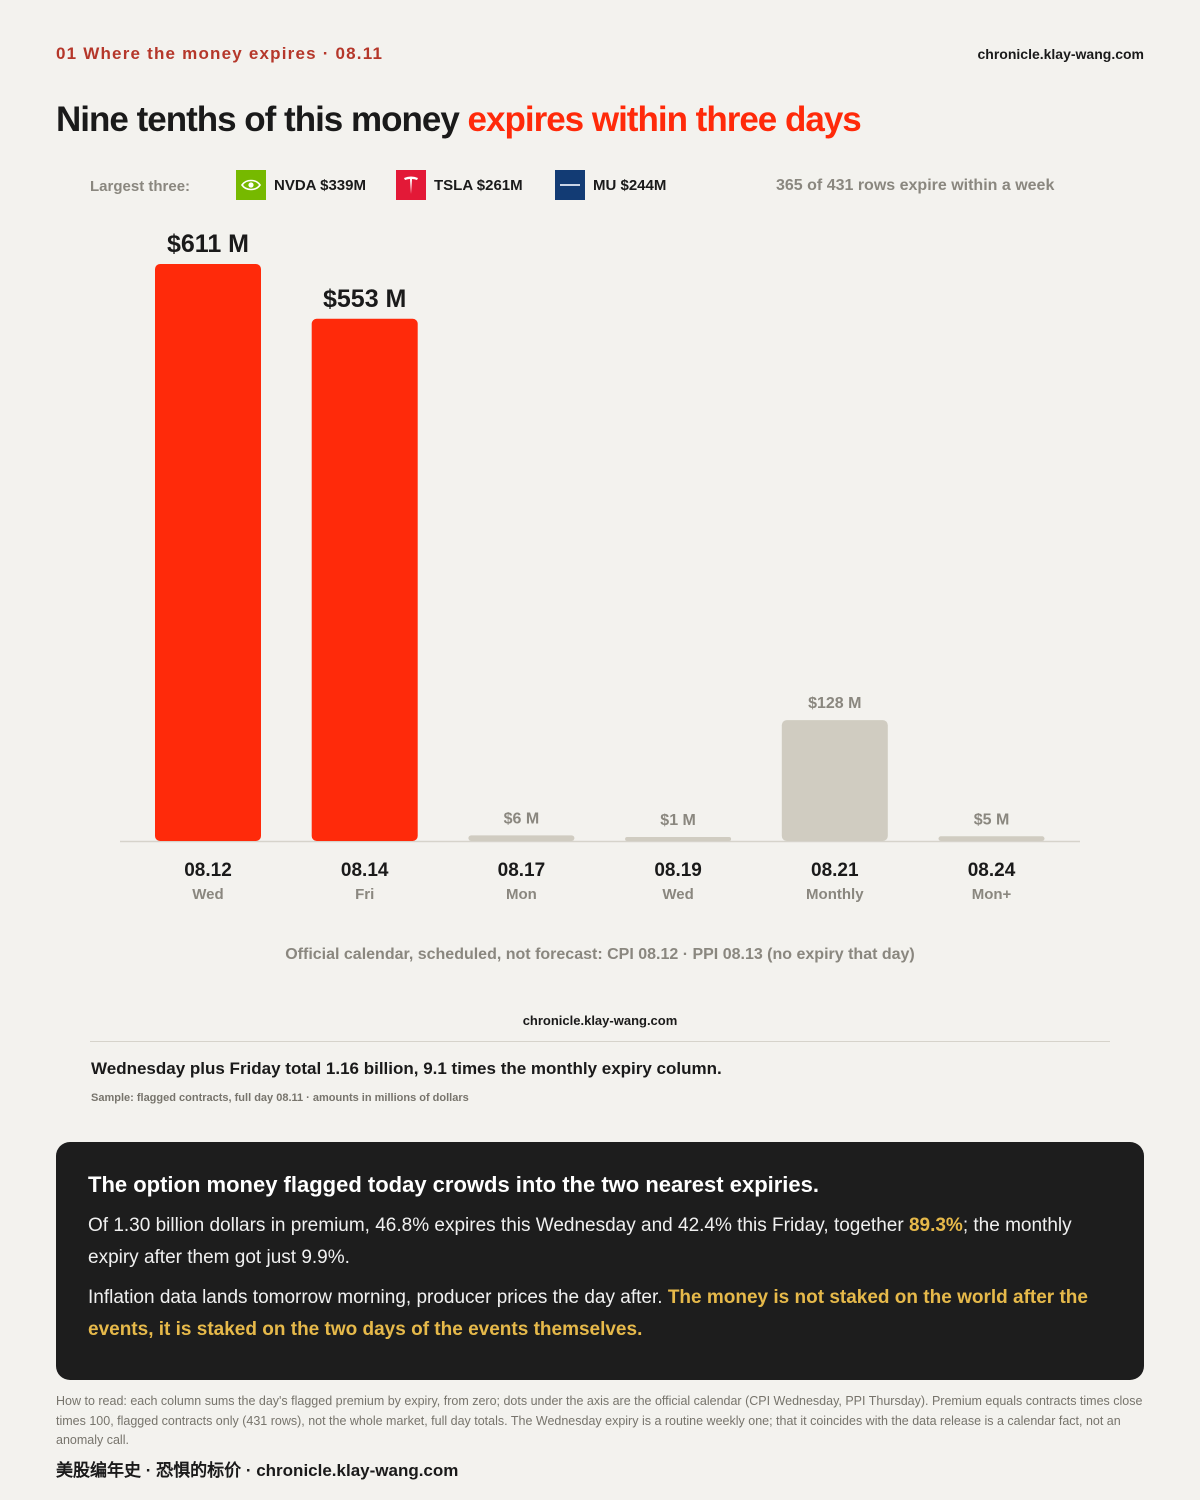 This screenshot has width=1200, height=1500. Describe the element at coordinates (935, 1225) in the screenshot. I see `takeaway-highlight: 89.3%` at that location.